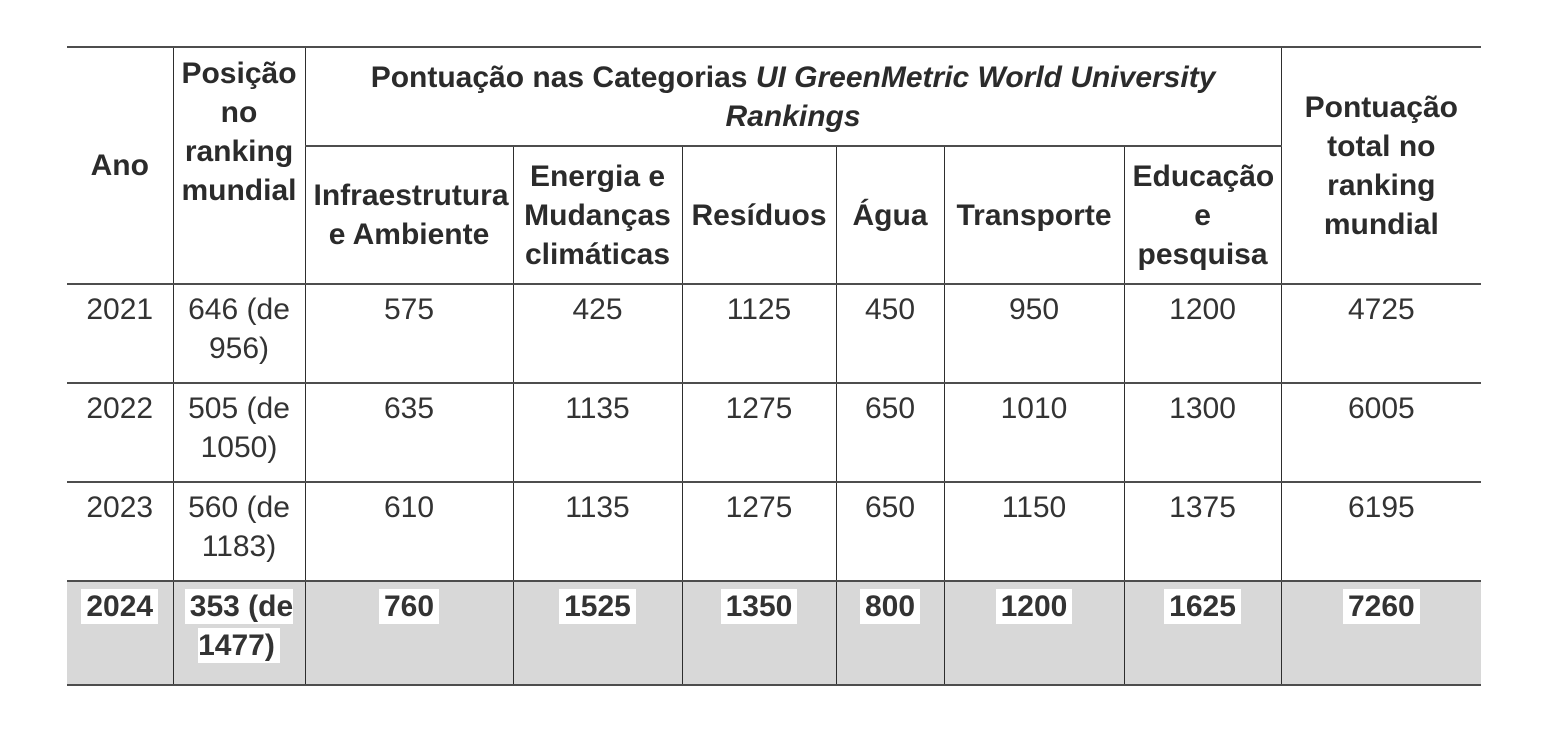 The height and width of the screenshot is (756, 1543). What do you see at coordinates (120, 309) in the screenshot?
I see `year-value: 2021` at bounding box center [120, 309].